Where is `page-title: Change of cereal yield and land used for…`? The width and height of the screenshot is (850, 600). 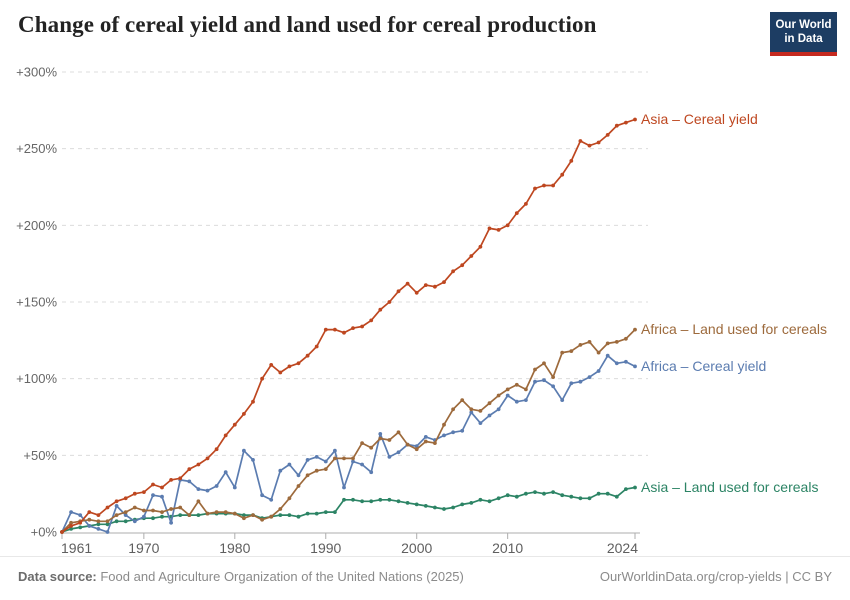 page-title: Change of cereal yield and land used for… is located at coordinates (307, 24).